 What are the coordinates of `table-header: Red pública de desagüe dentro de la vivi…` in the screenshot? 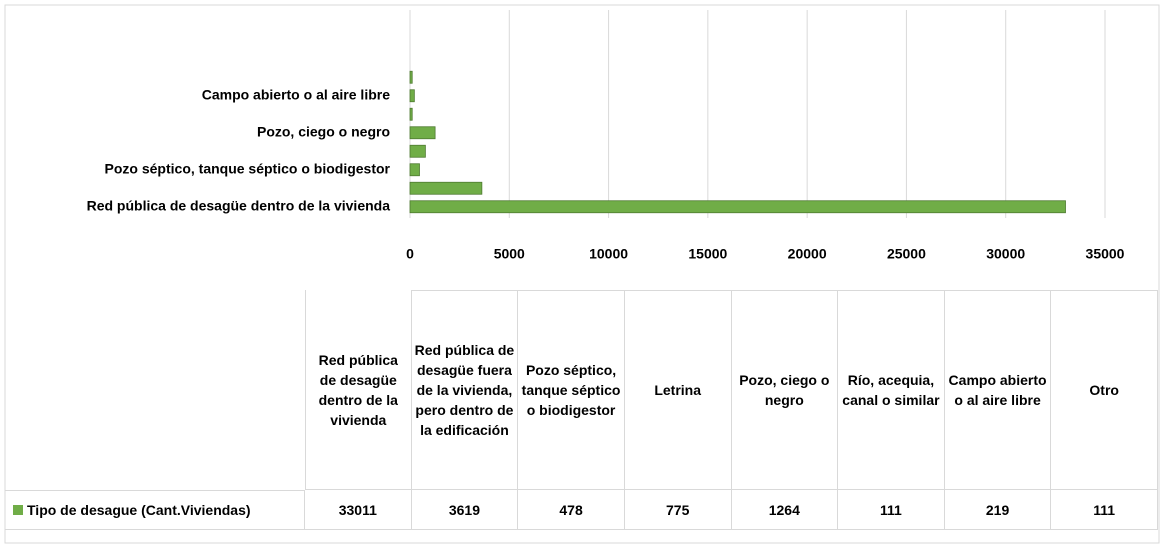 It's located at (358, 390).